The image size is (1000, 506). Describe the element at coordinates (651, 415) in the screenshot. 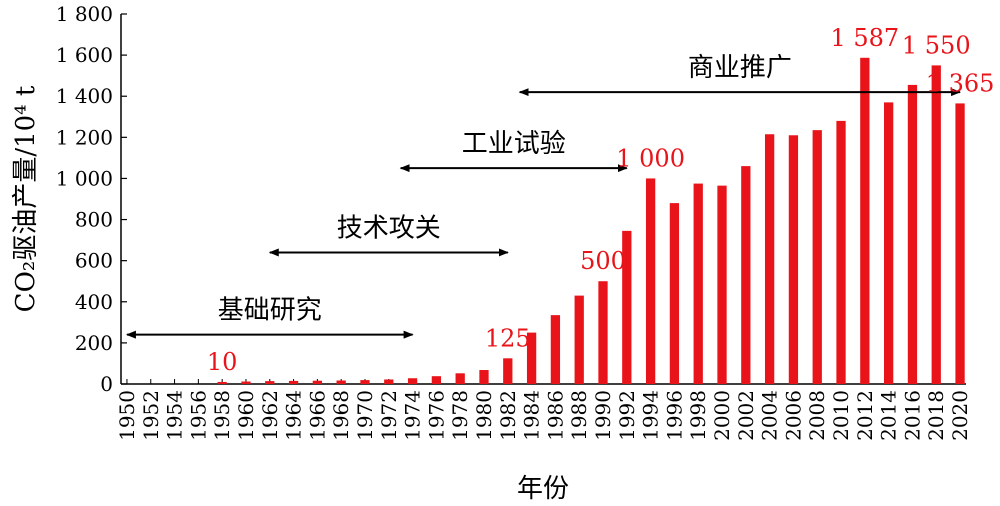

I see `x-tick-label: 1994` at that location.